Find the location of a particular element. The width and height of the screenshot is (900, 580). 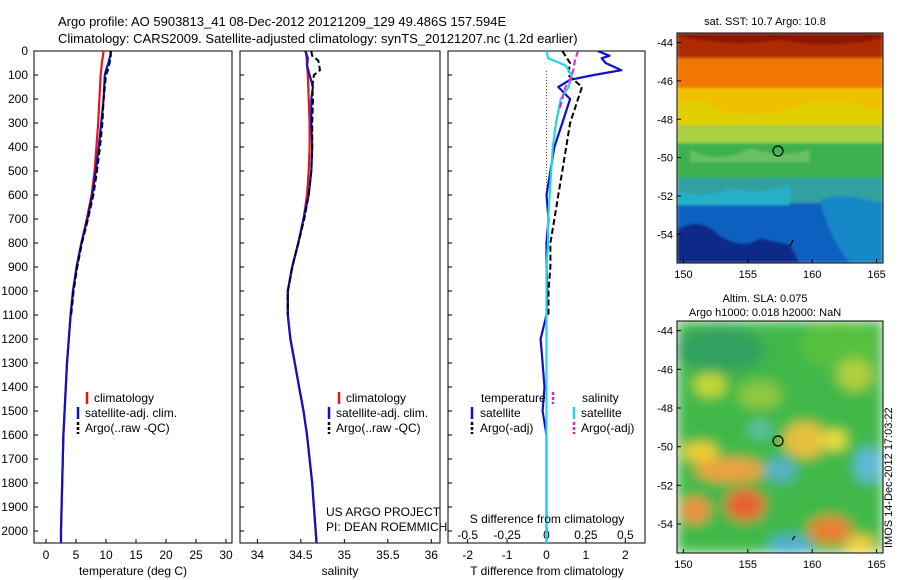

depth-tick-label: 800 is located at coordinates (18, 243).